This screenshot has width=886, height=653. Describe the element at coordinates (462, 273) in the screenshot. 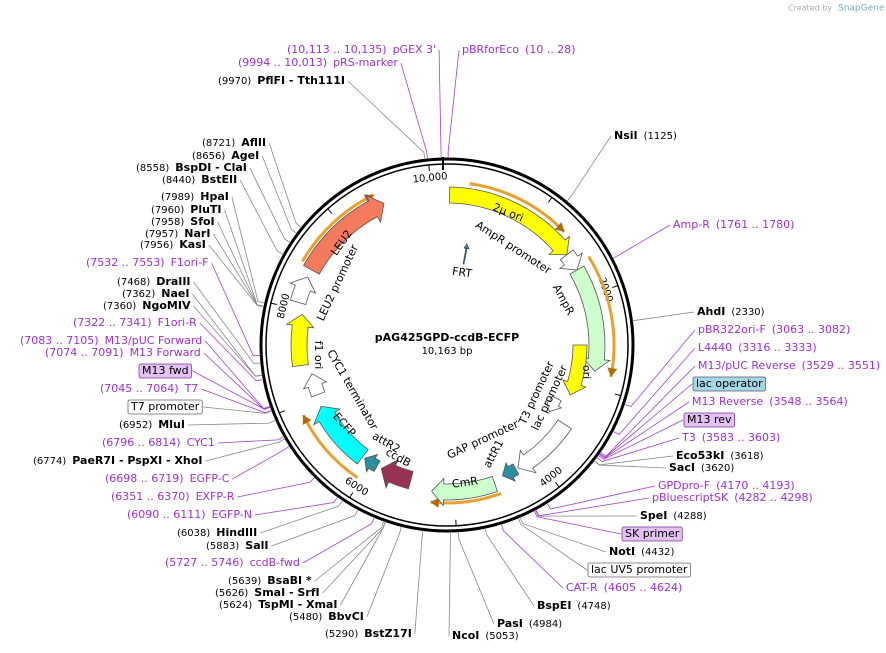

I see `map-feature-label: FRT` at that location.